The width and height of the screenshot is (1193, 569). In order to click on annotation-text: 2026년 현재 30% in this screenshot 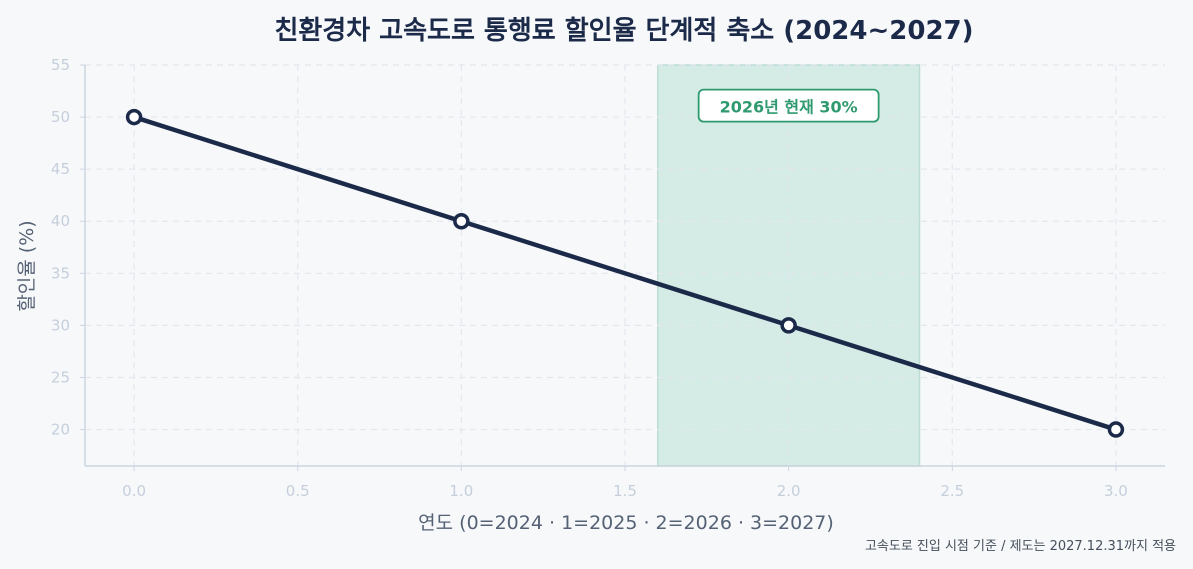, I will do `click(789, 107)`.